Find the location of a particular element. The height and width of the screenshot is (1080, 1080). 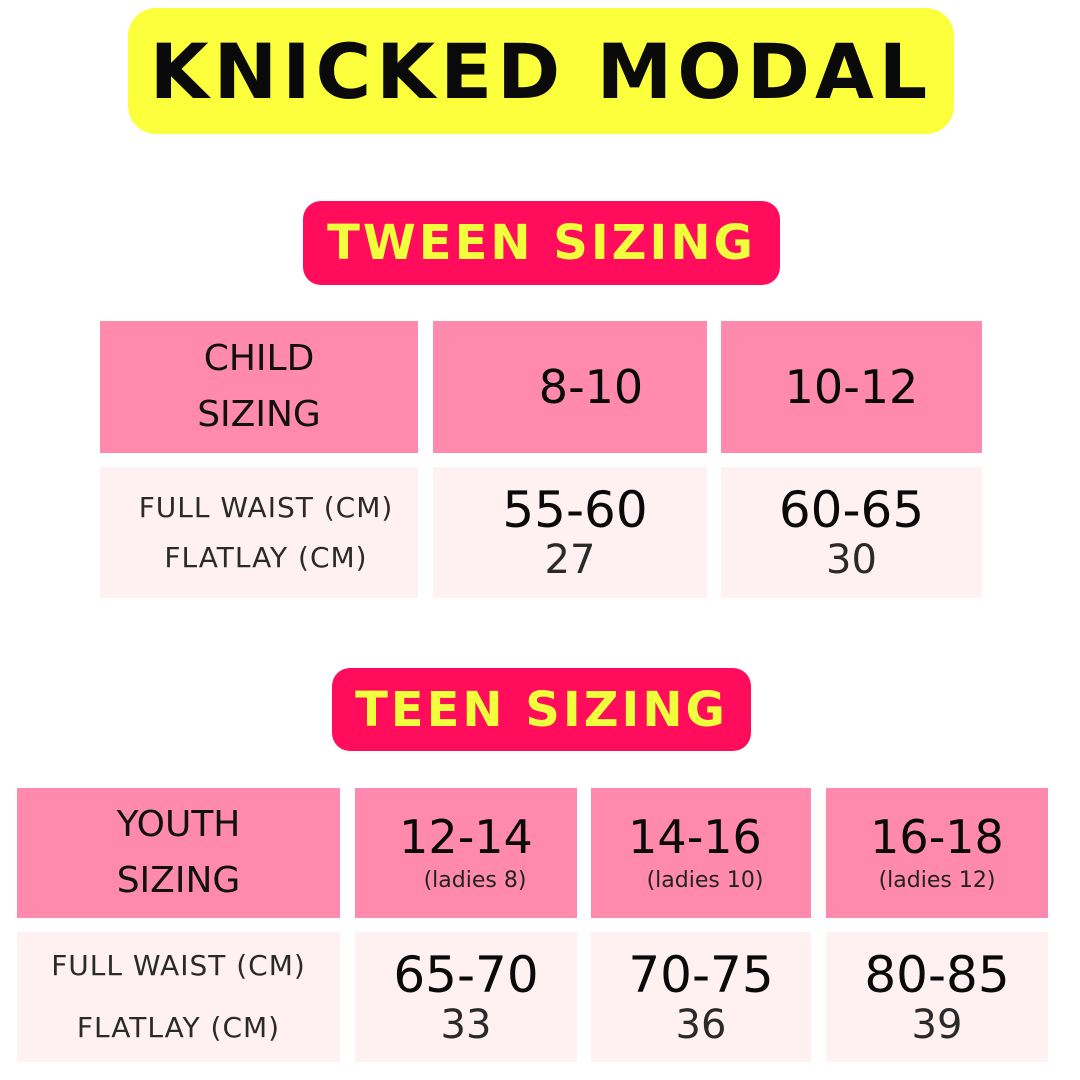

teen-value-cell: 80-85 39 is located at coordinates (937, 997).